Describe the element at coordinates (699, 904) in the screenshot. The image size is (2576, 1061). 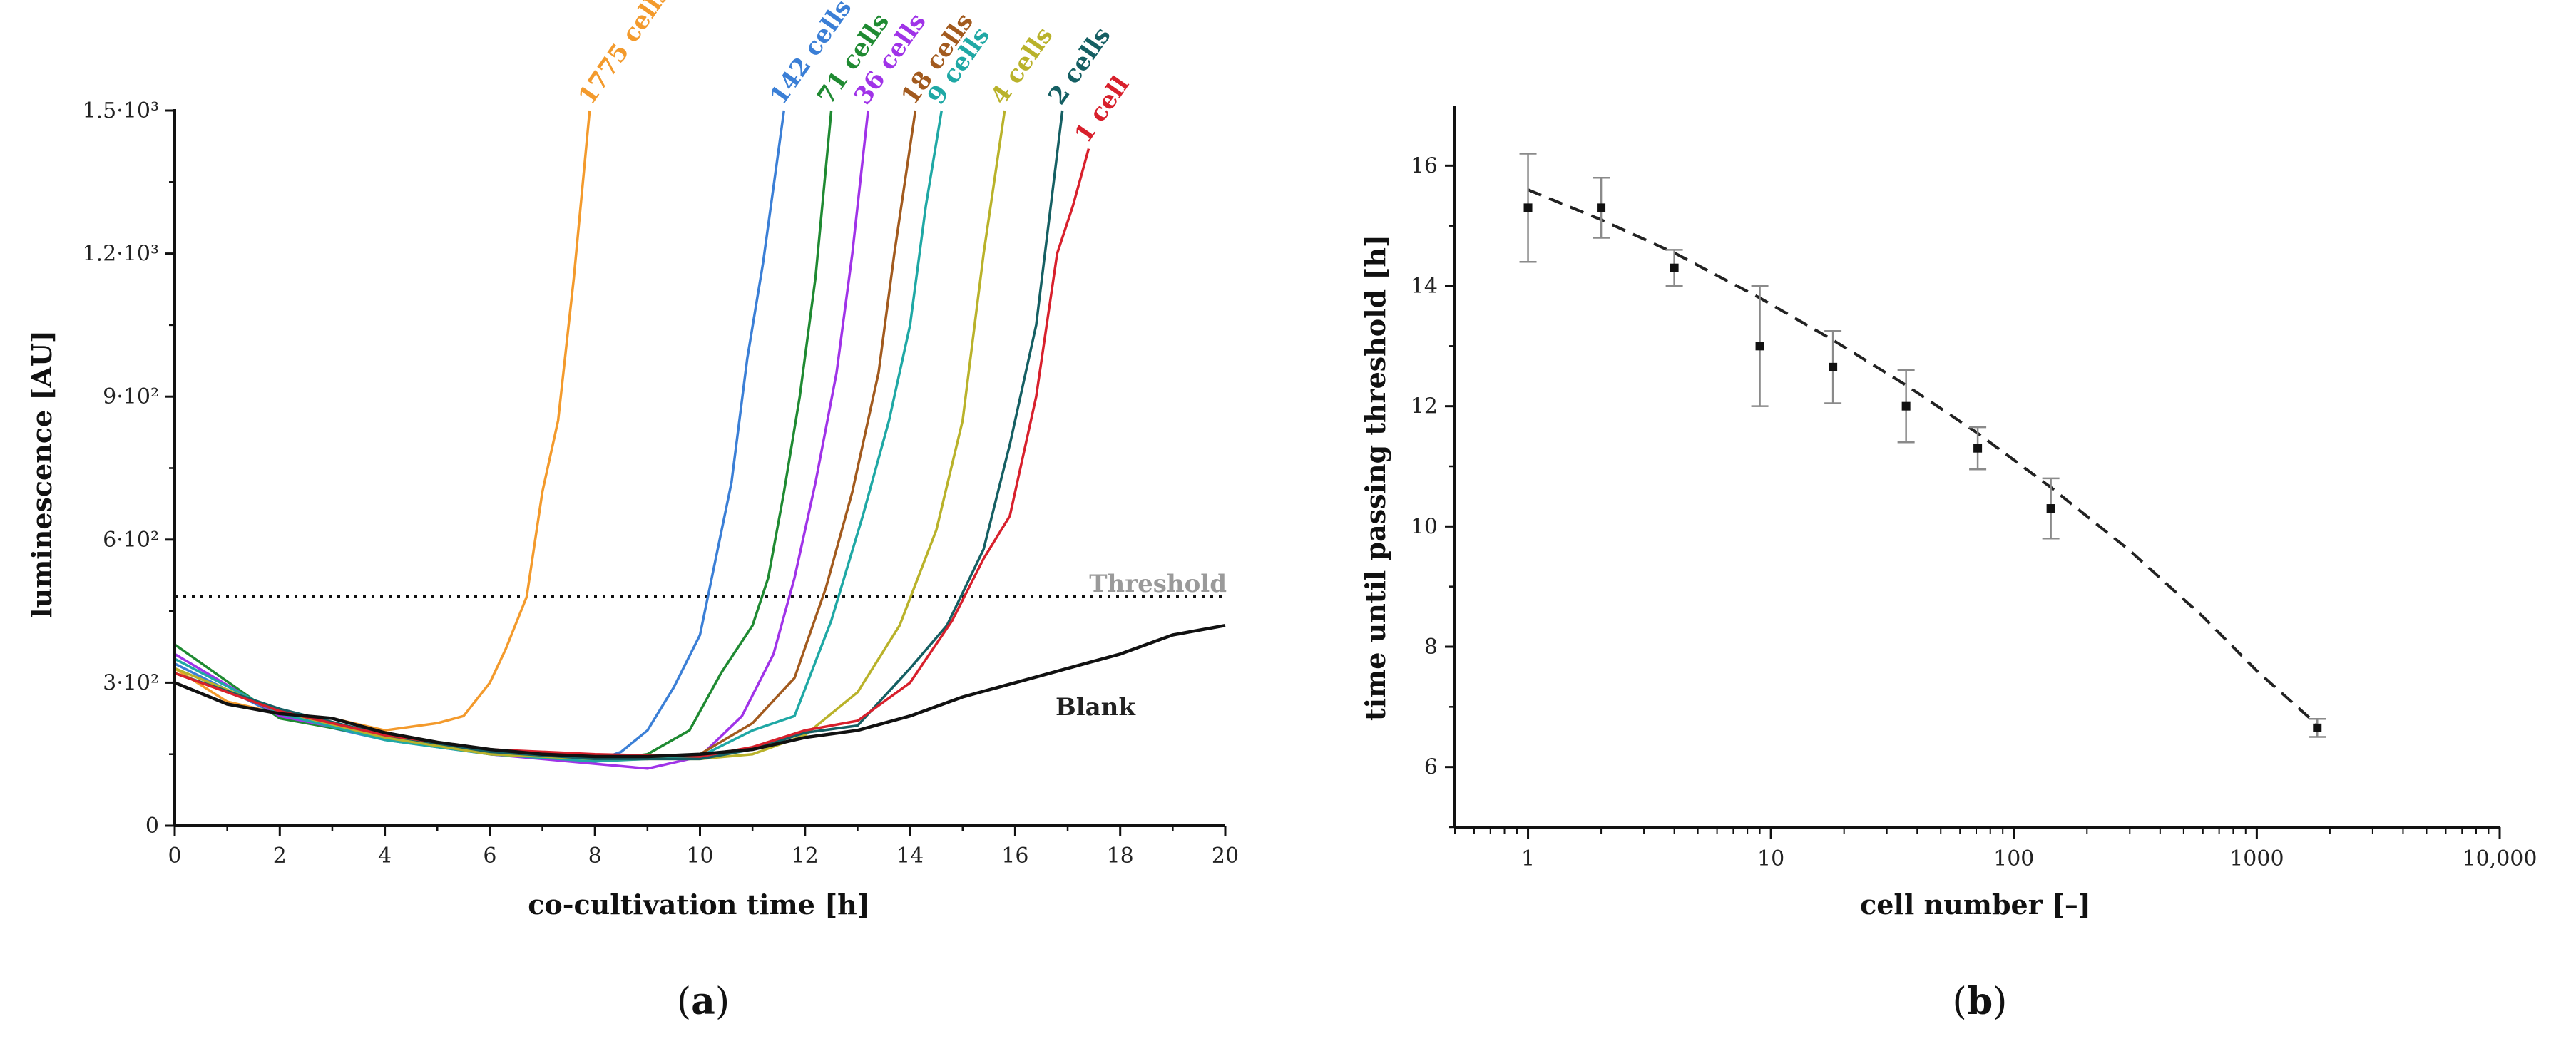
I see `panel-a-x-axis-title: co-cultivation time [h]` at that location.